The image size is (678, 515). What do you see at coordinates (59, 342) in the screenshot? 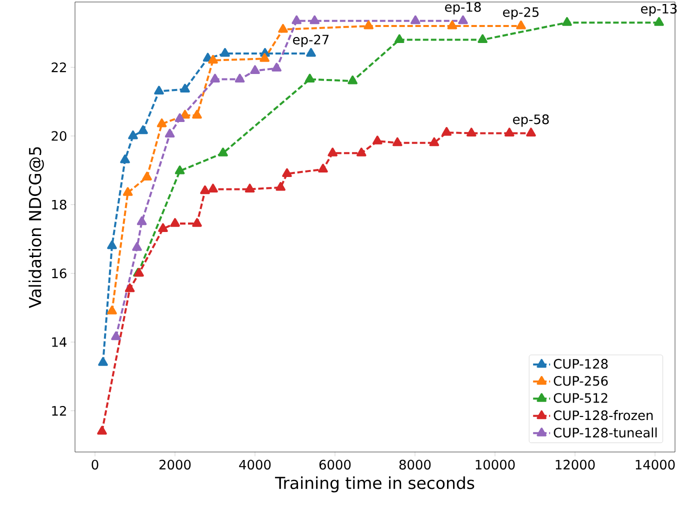
I see `y-tick-label: 14` at bounding box center [59, 342].